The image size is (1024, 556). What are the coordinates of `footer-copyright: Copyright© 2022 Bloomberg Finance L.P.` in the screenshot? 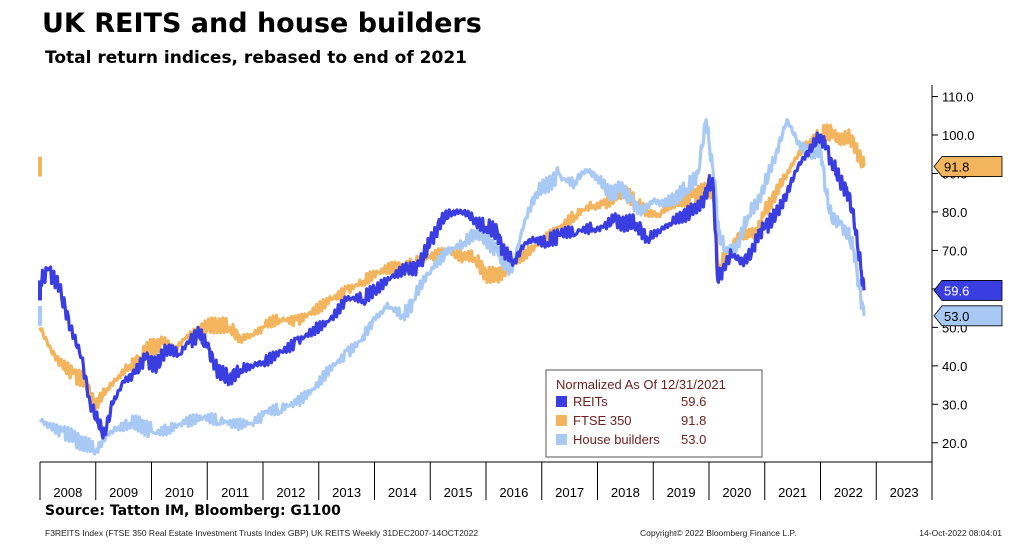 It's located at (718, 533).